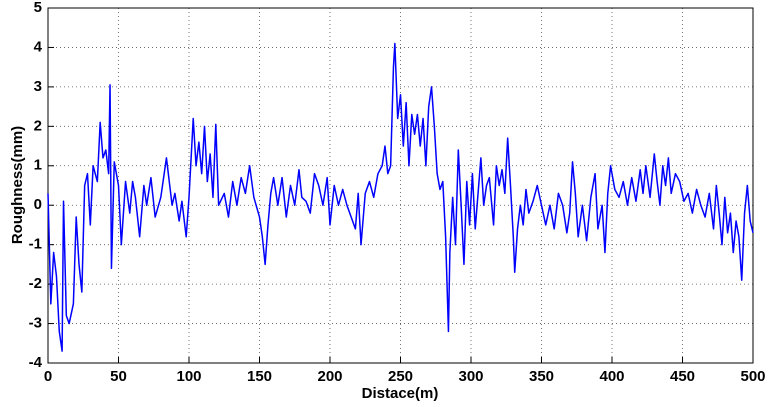  What do you see at coordinates (35, 323) in the screenshot?
I see `y-tick-label: -3` at bounding box center [35, 323].